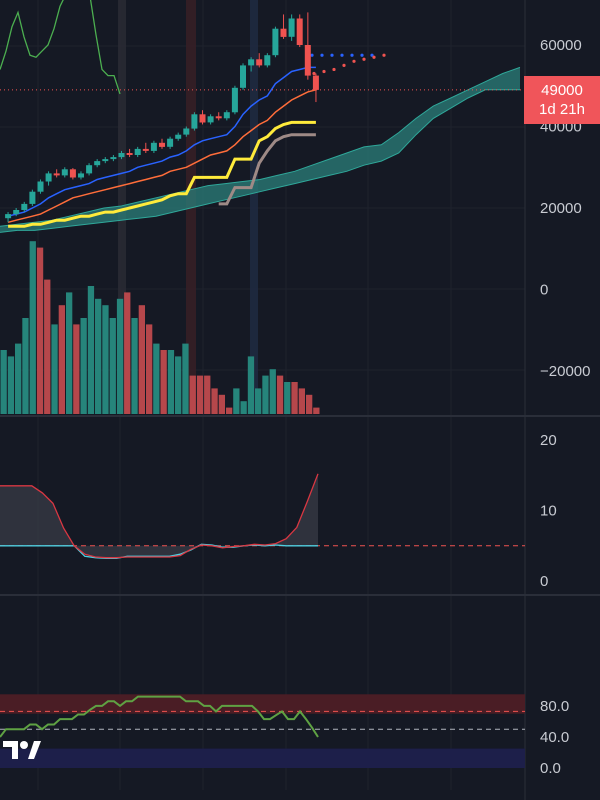  I want to click on rsi-tick-label-1: 40.0, so click(554, 737).